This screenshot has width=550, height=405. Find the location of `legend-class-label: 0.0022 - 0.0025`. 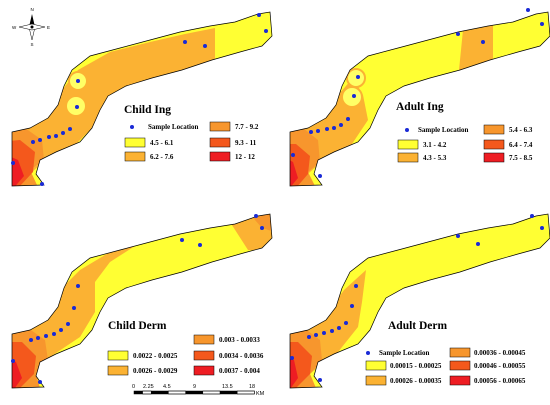

legend-class-label: 0.0022 - 0.0025 is located at coordinates (155, 356).